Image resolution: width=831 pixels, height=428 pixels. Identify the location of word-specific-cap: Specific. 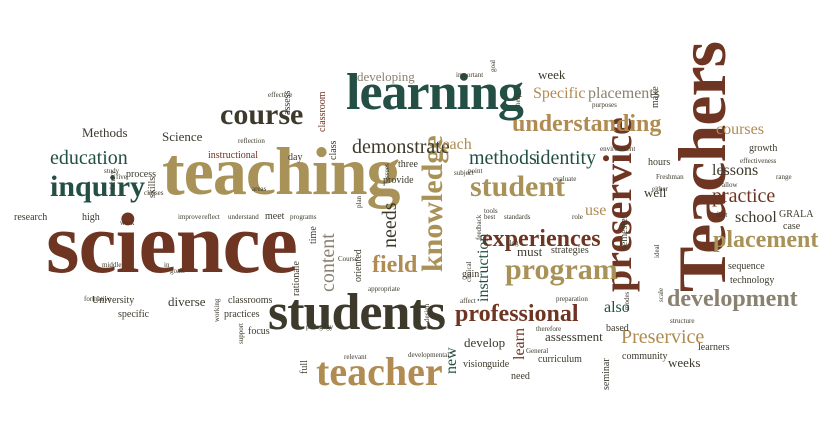
(559, 93).